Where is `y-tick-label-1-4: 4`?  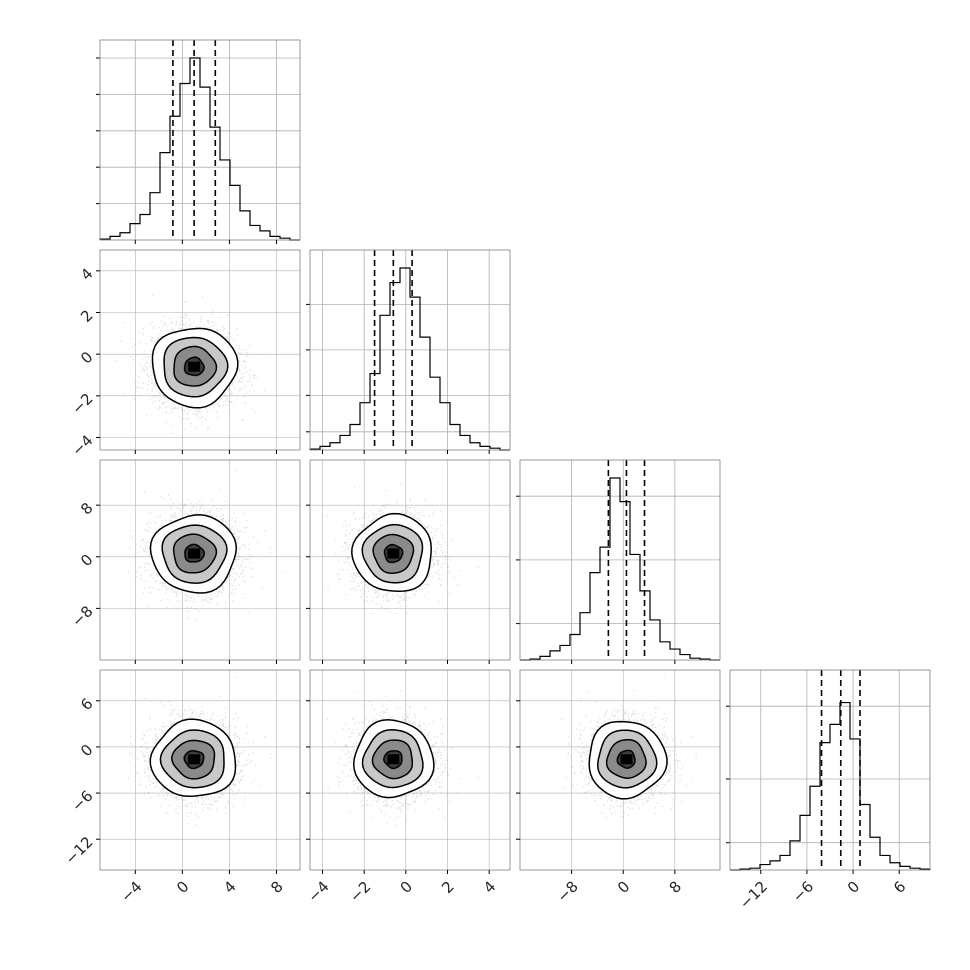
y-tick-label-1-4: 4 is located at coordinates (86, 274).